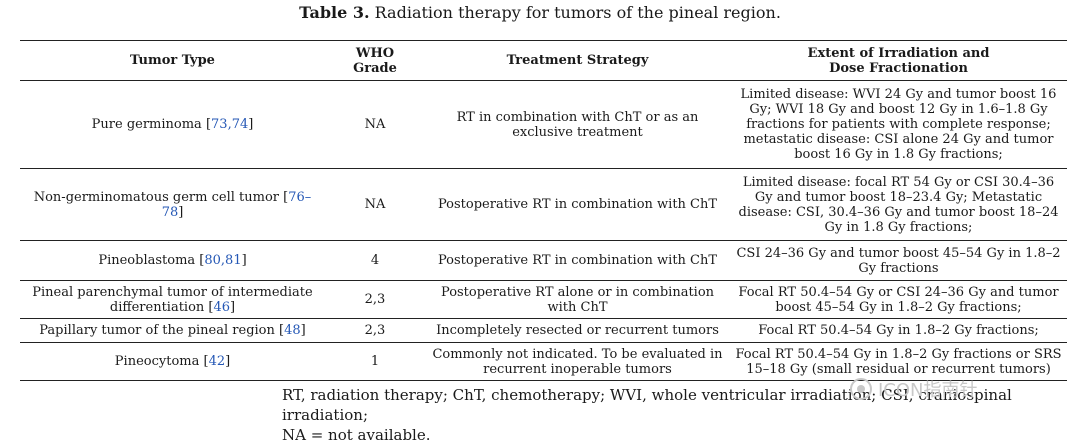  I want to click on header-who-grade-line1: WHO, so click(375, 53).